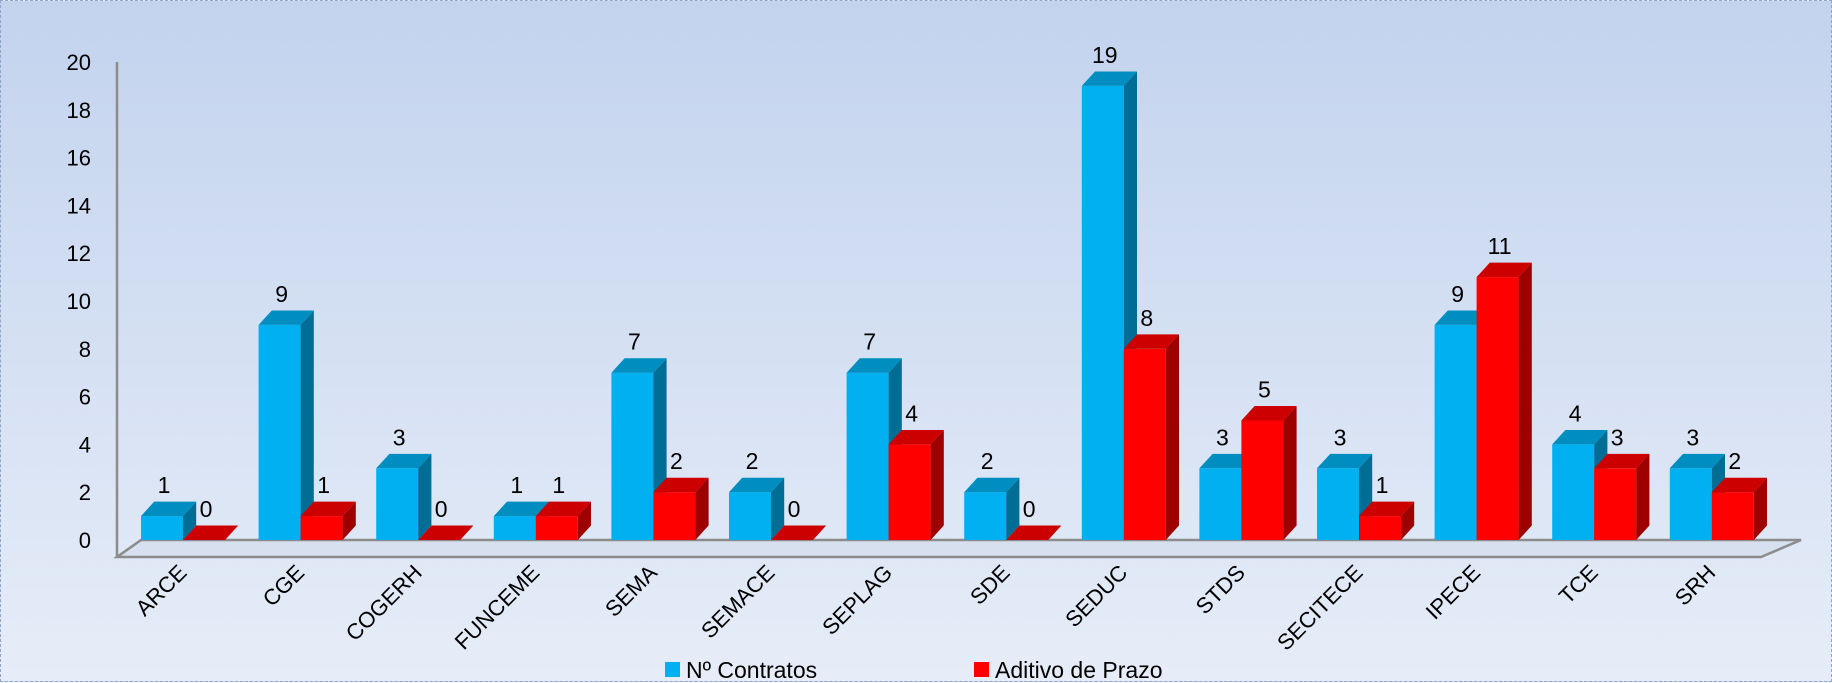  Describe the element at coordinates (85, 492) in the screenshot. I see `y-tick-label: 2` at that location.